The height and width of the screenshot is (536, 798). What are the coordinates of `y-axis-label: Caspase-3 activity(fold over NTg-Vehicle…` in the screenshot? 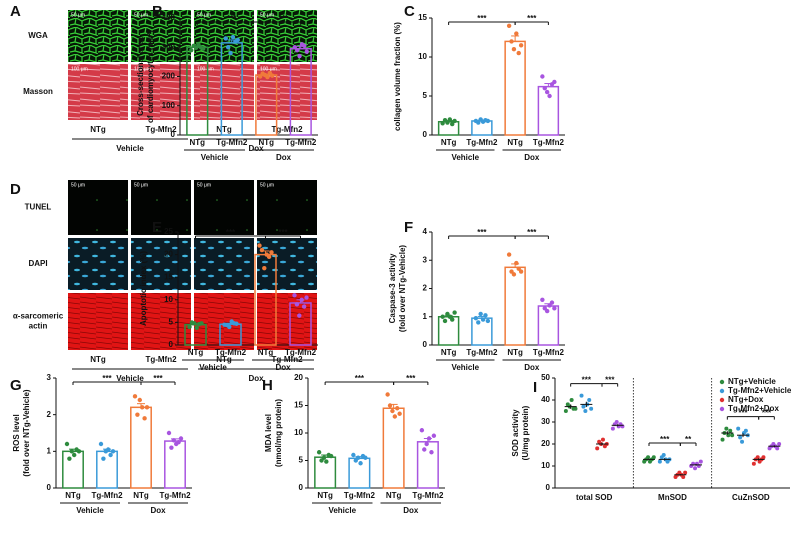 It's located at (397, 288).